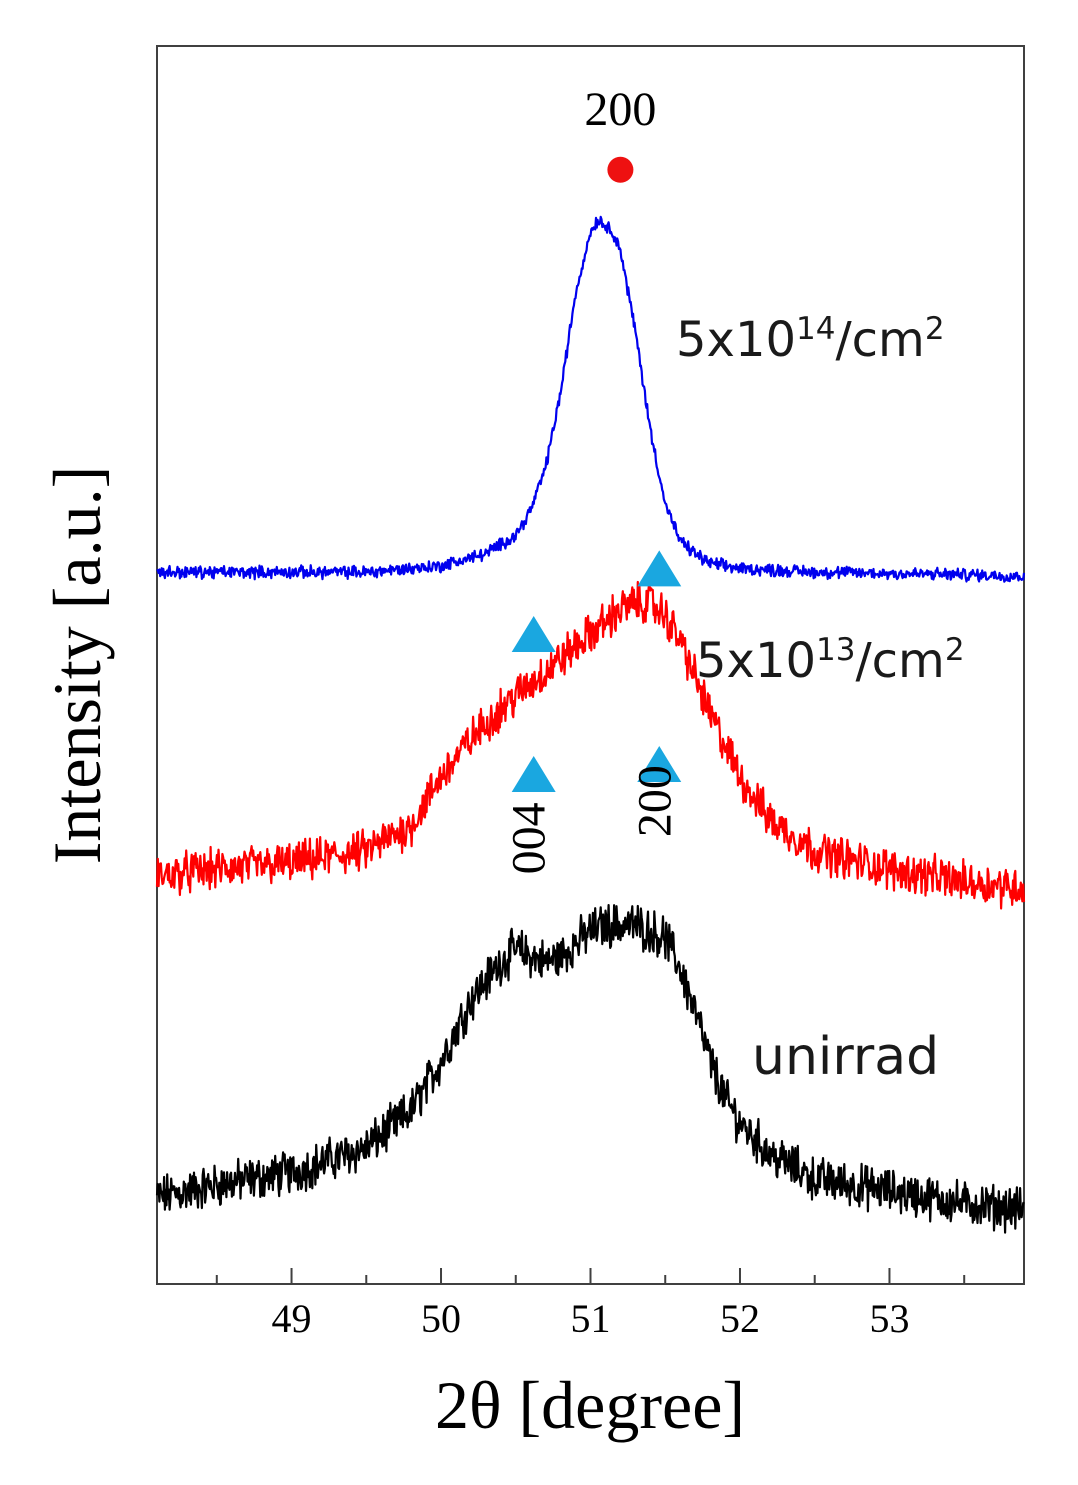 The height and width of the screenshot is (1485, 1078). I want to click on peak-markers, so click(596, 474).